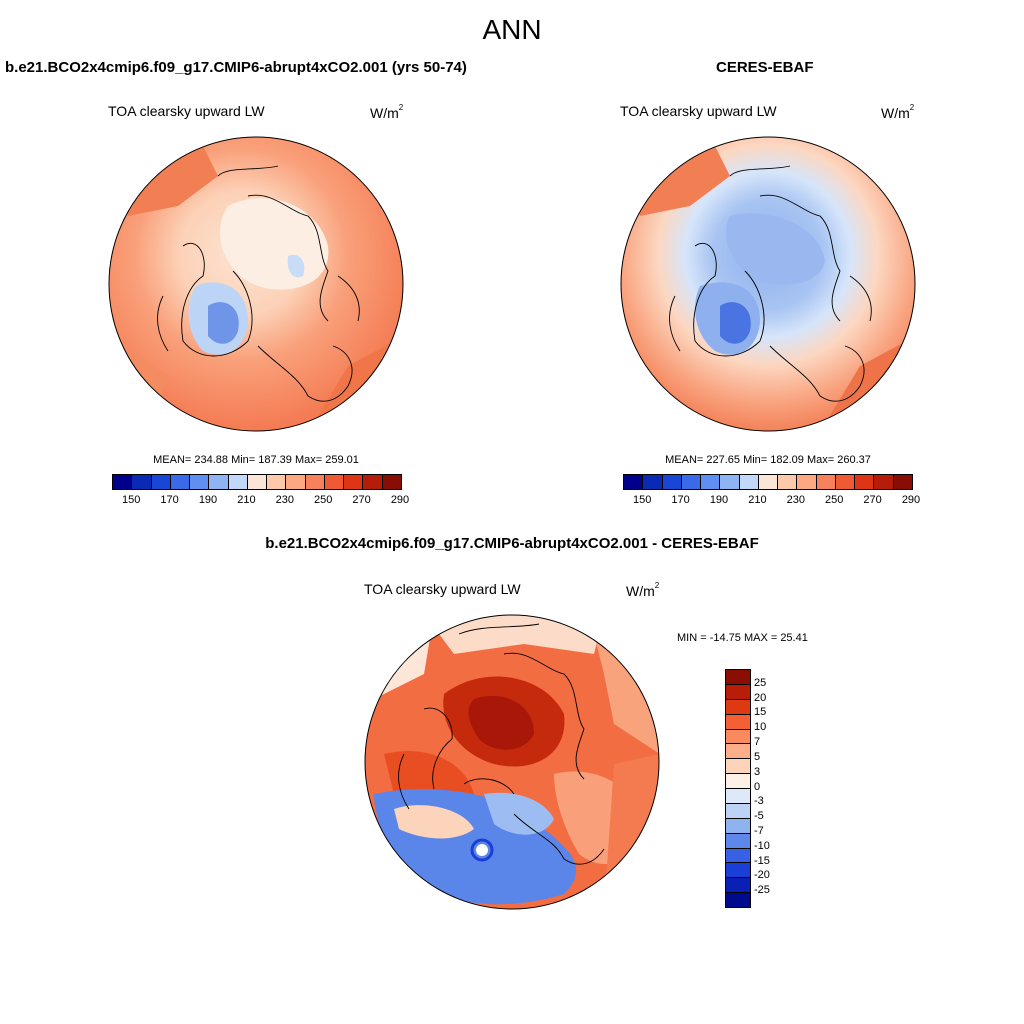 The image size is (1024, 1024). What do you see at coordinates (512, 29) in the screenshot?
I see `figure-title: ANN` at bounding box center [512, 29].